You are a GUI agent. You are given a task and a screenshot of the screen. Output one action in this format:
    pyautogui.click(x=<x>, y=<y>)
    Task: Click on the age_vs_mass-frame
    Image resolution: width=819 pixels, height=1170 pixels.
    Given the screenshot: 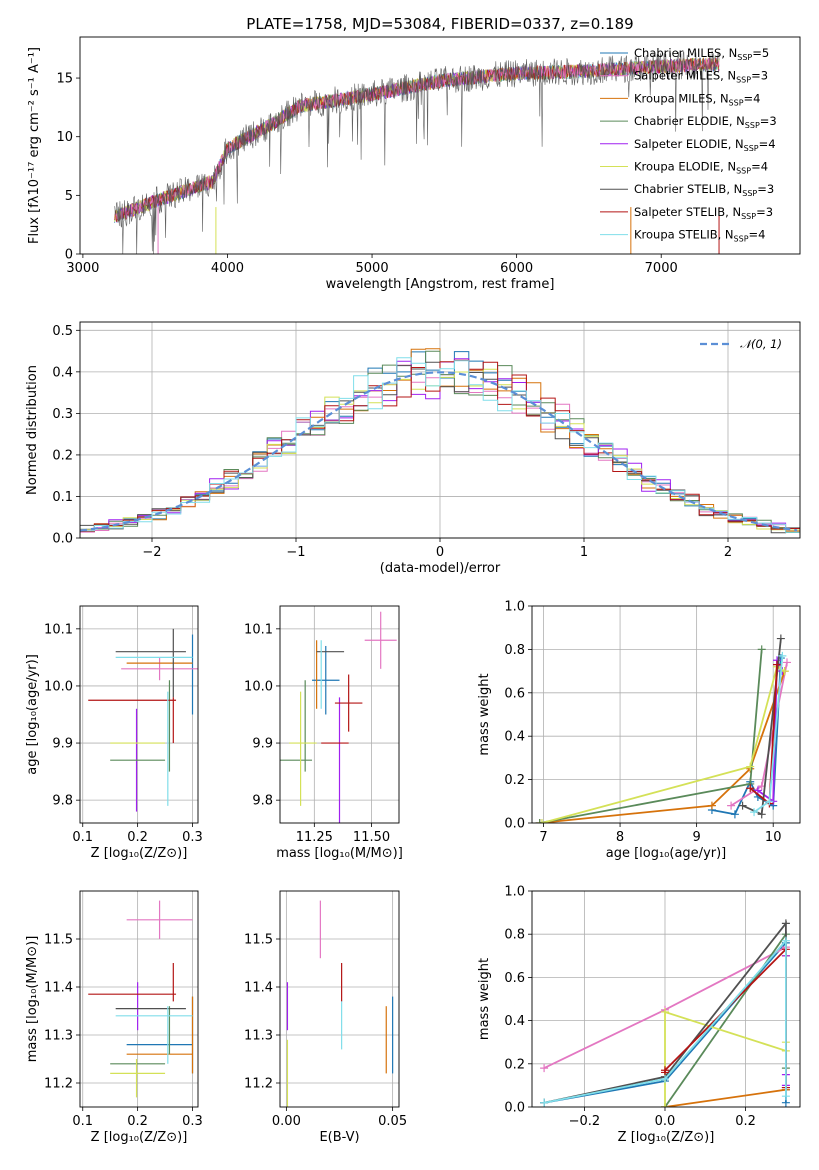 What is the action you would take?
    pyautogui.click(x=339, y=714)
    